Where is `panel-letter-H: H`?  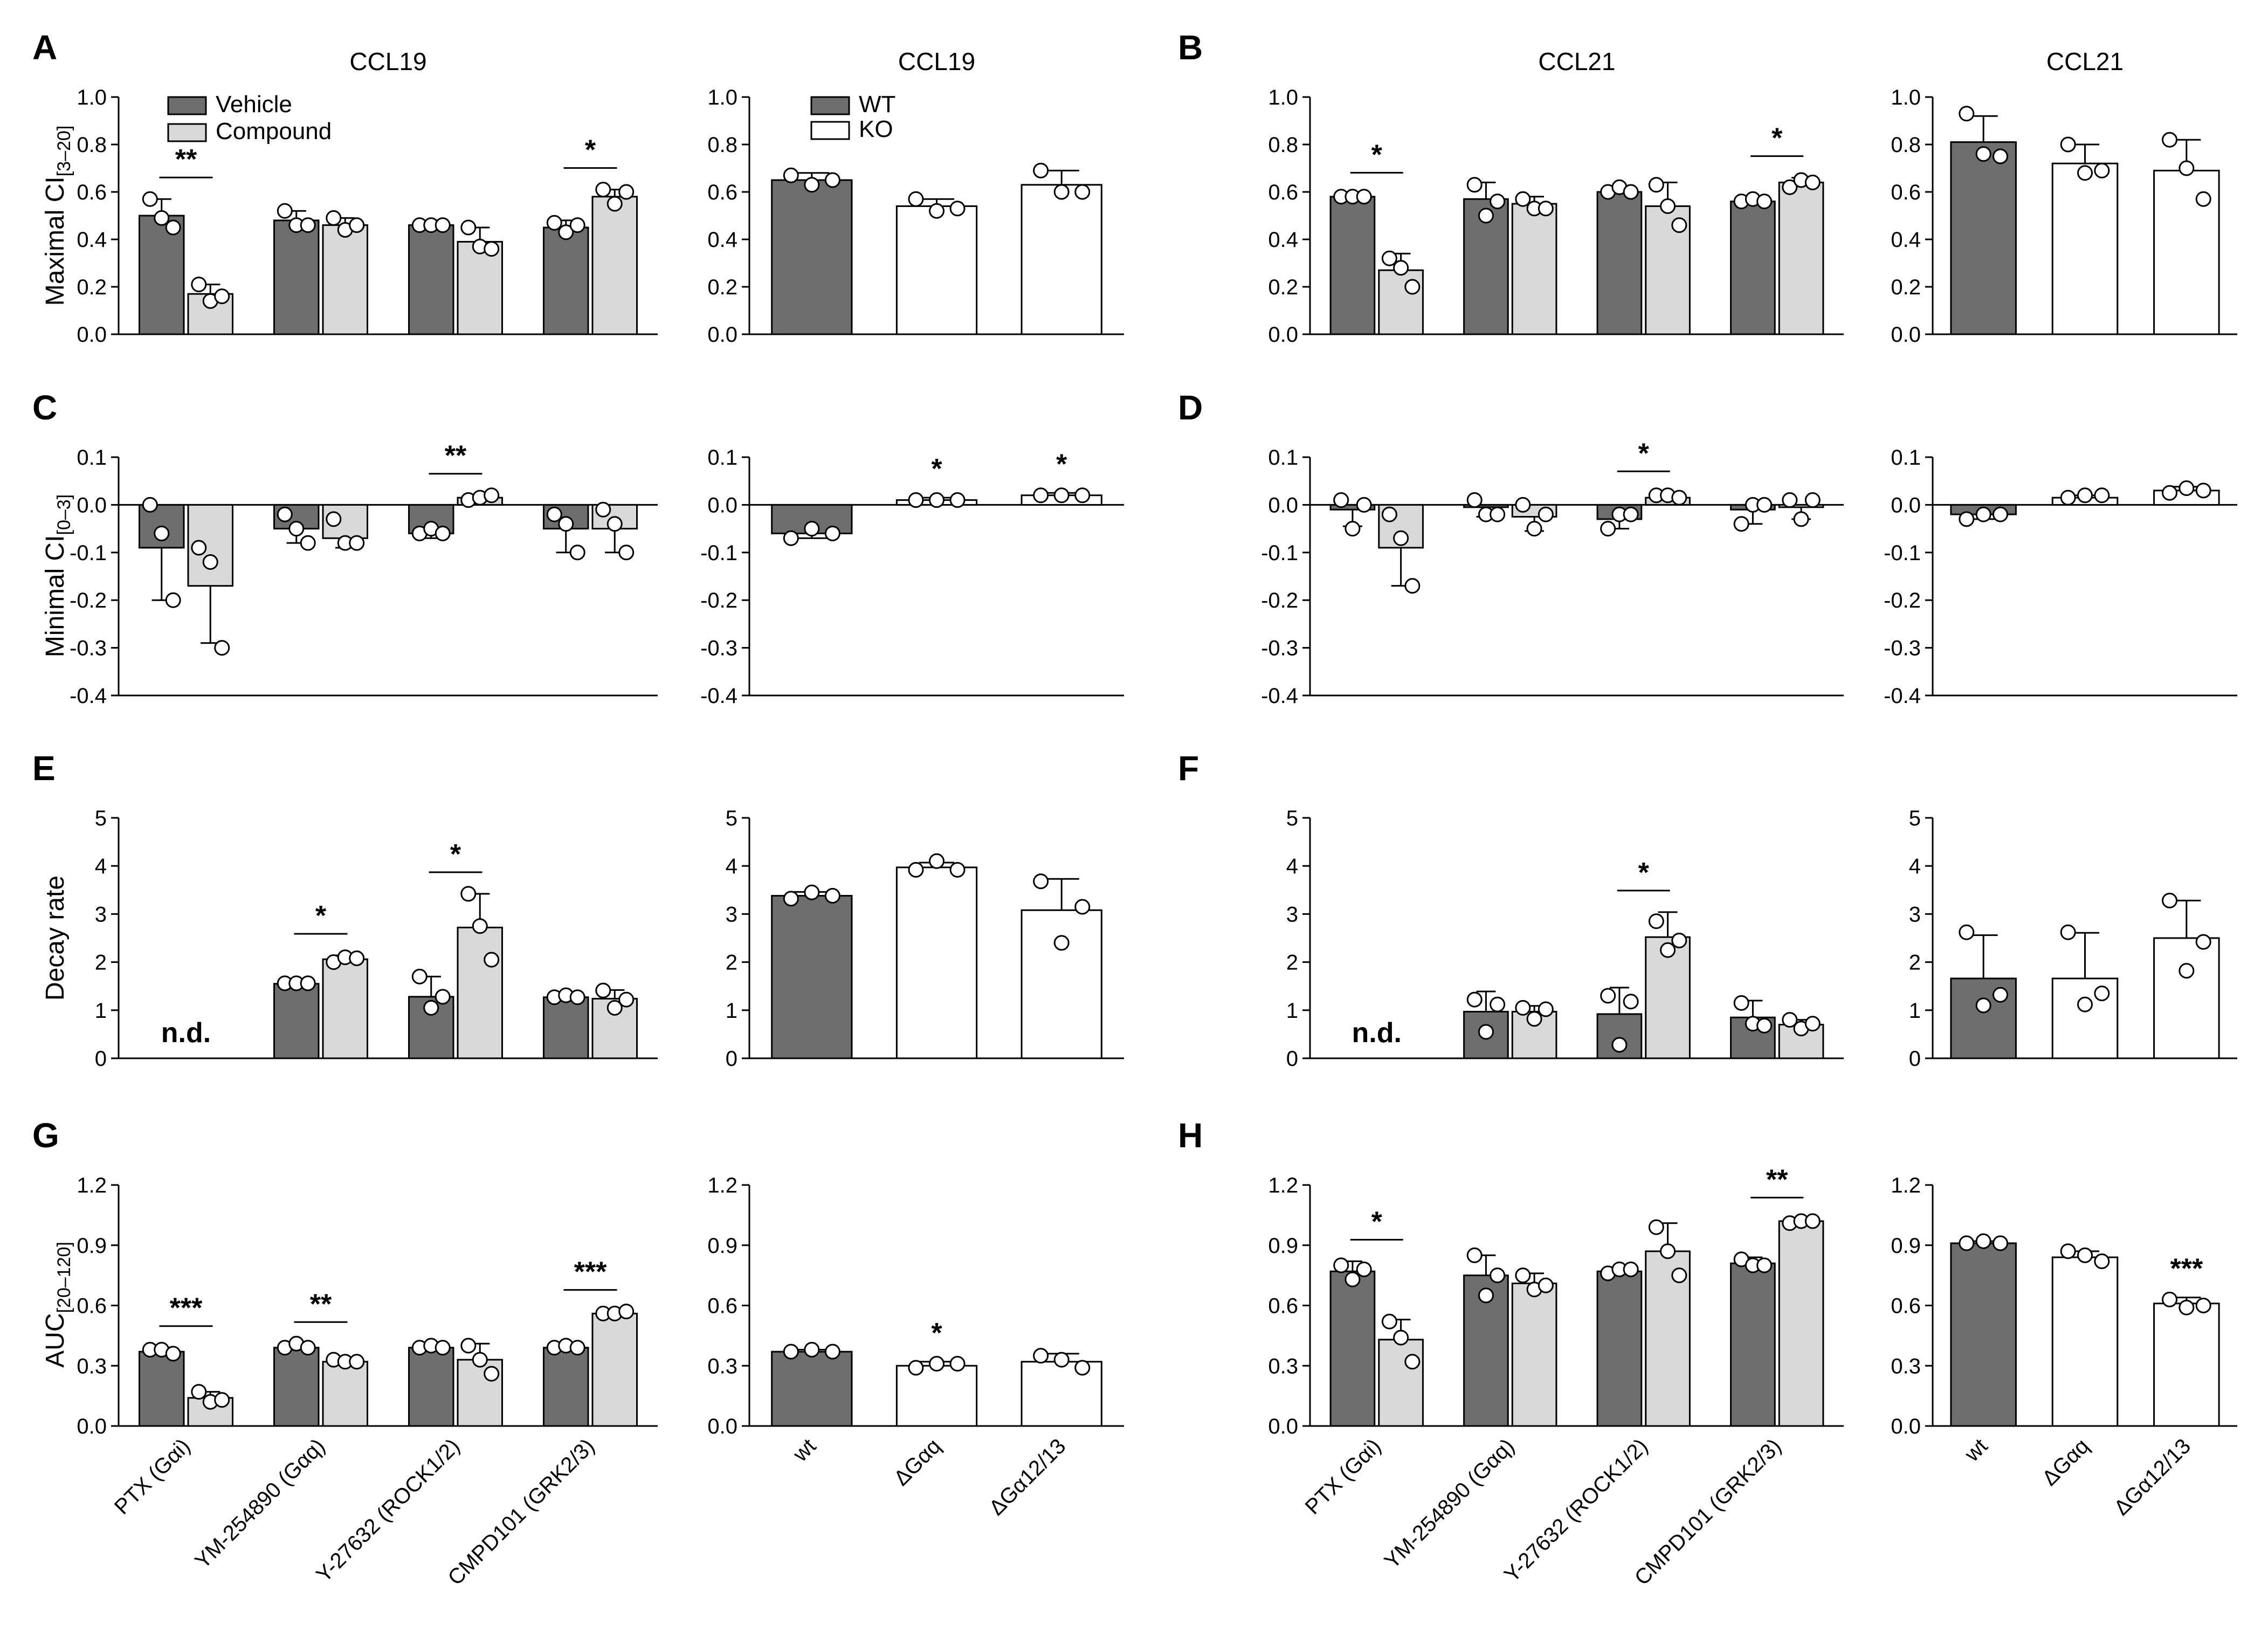
panel-letter-H: H is located at coordinates (1190, 1135).